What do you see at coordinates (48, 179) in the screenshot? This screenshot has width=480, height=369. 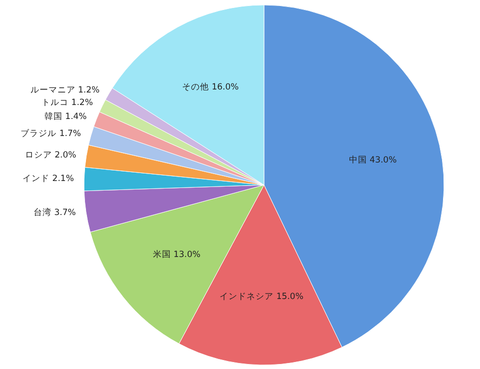 I see `slice-label: インド 2.1%` at bounding box center [48, 179].